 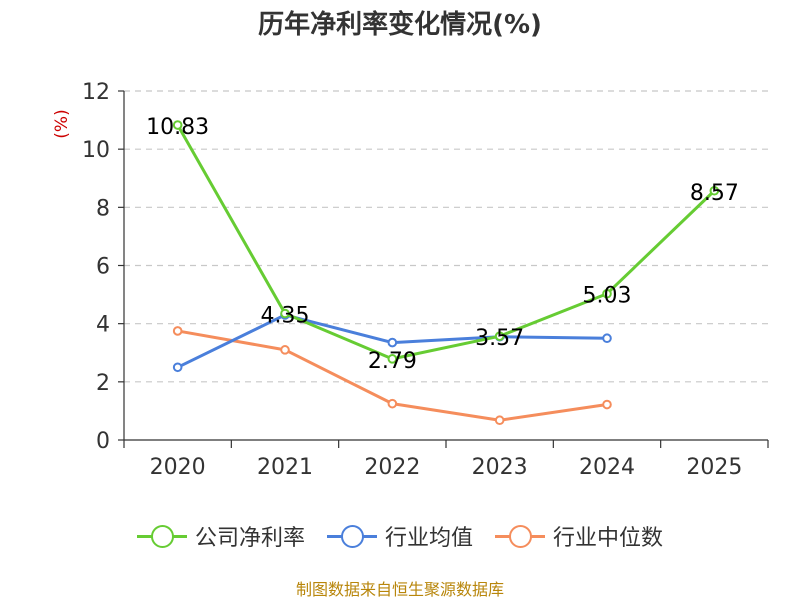 I want to click on data-label-2022: 2.79, so click(x=392, y=361).